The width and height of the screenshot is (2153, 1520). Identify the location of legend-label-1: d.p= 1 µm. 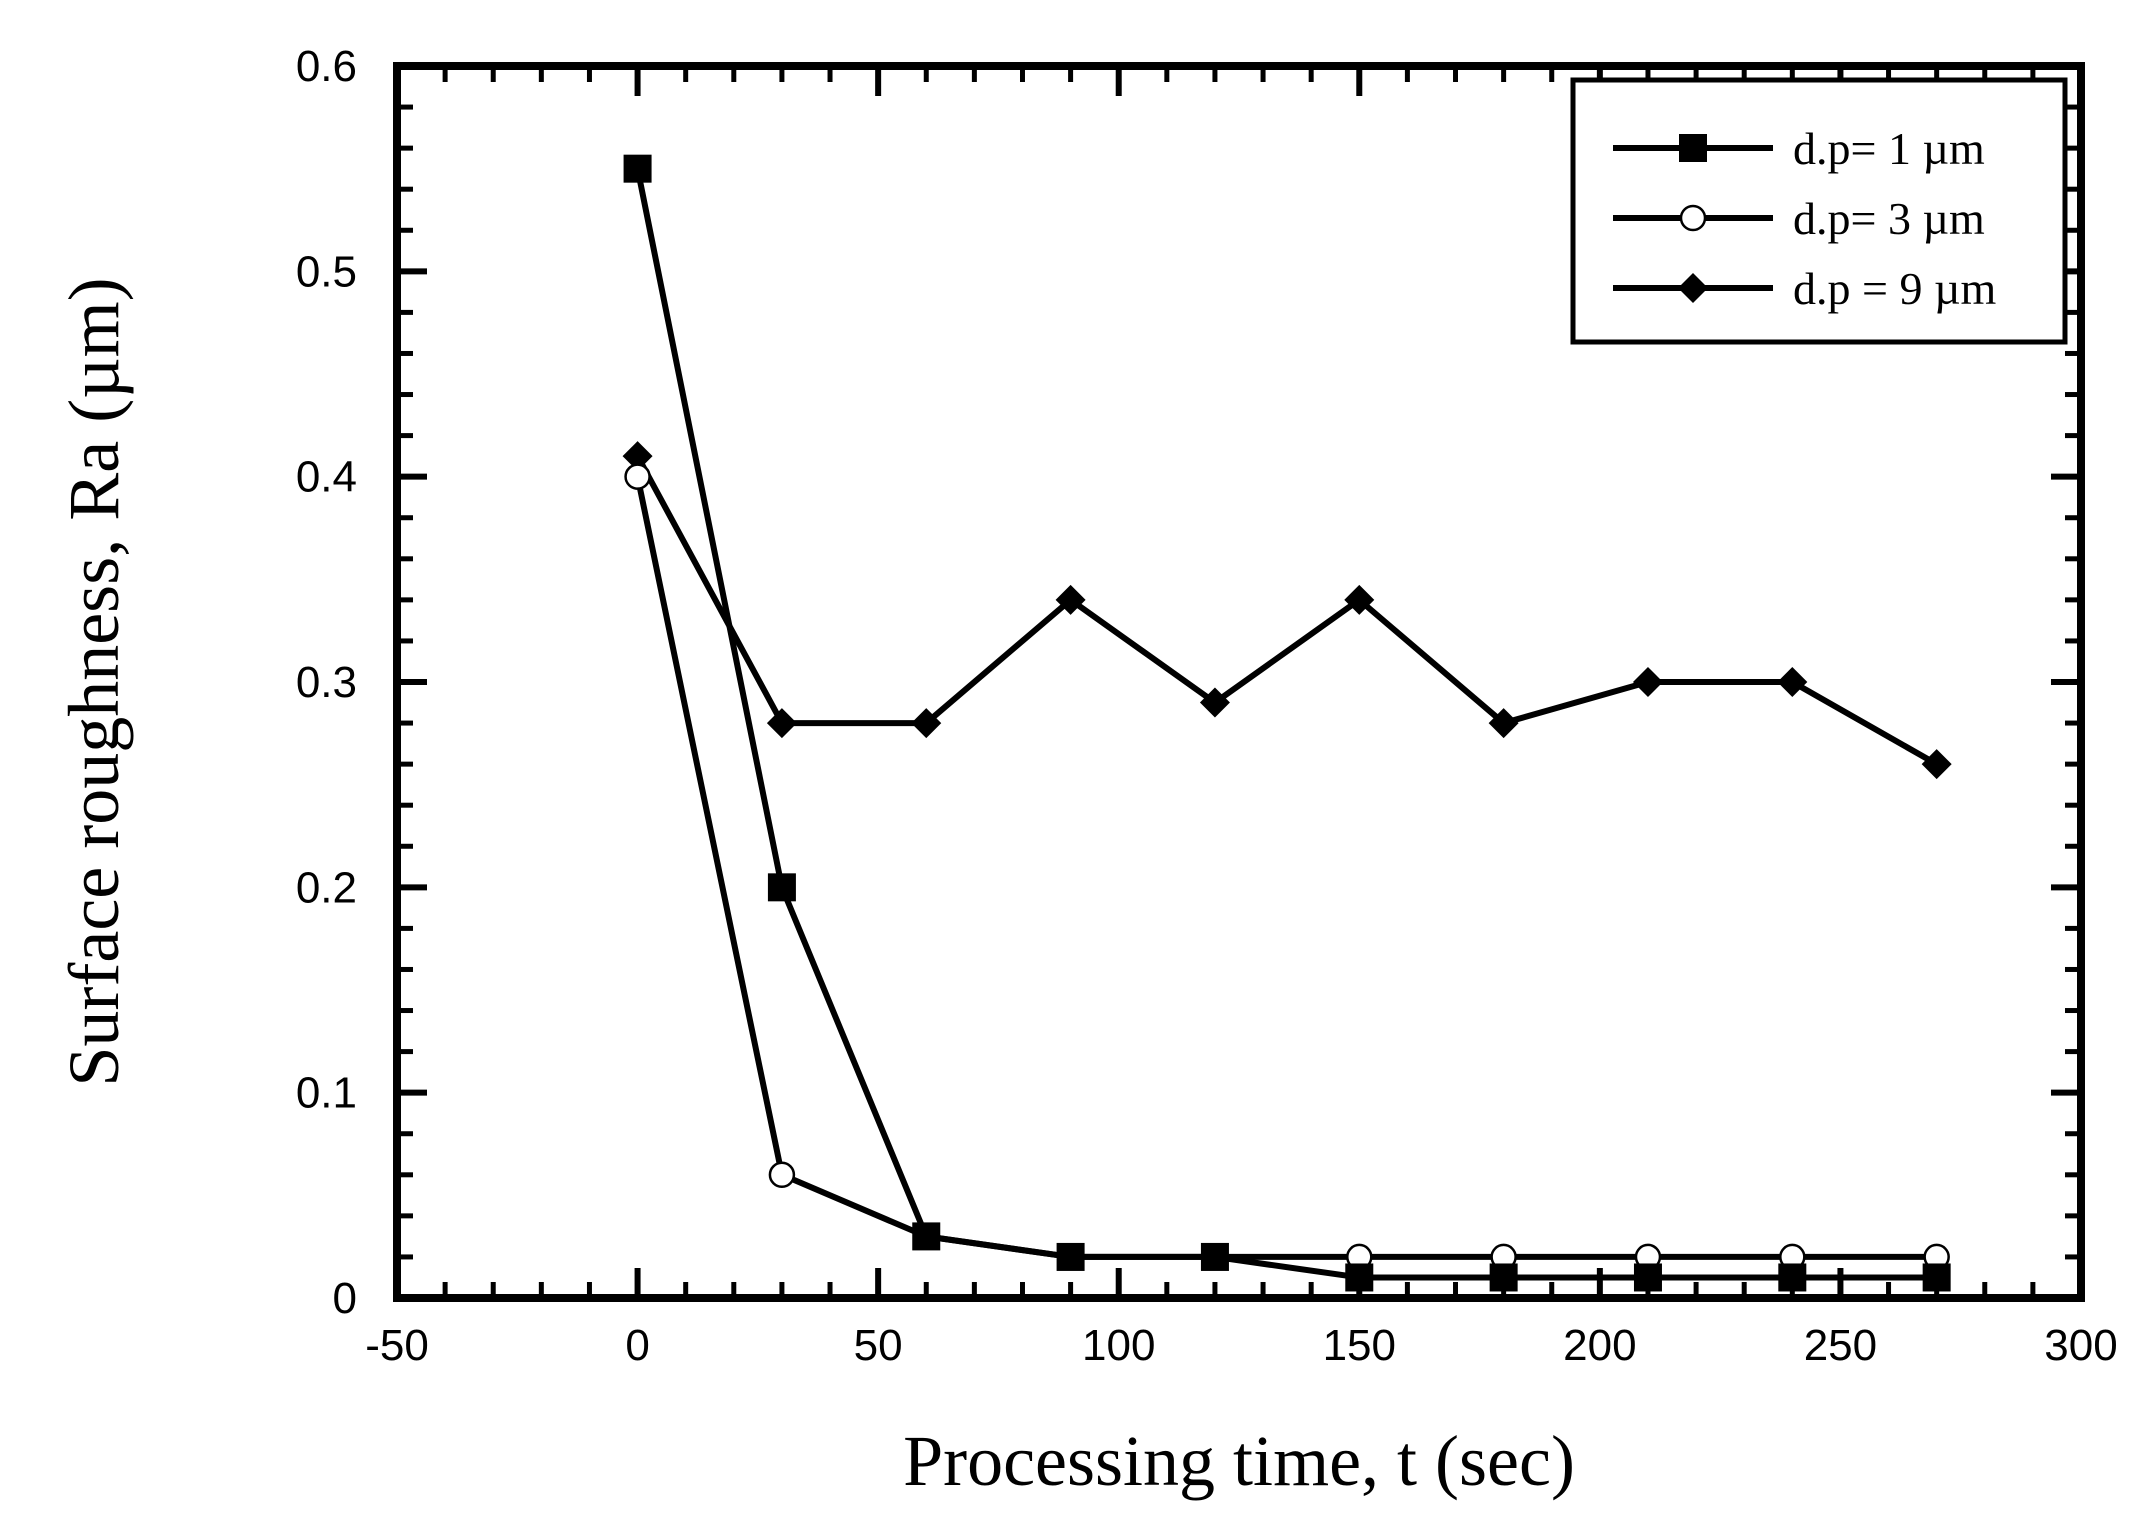
(1889, 148).